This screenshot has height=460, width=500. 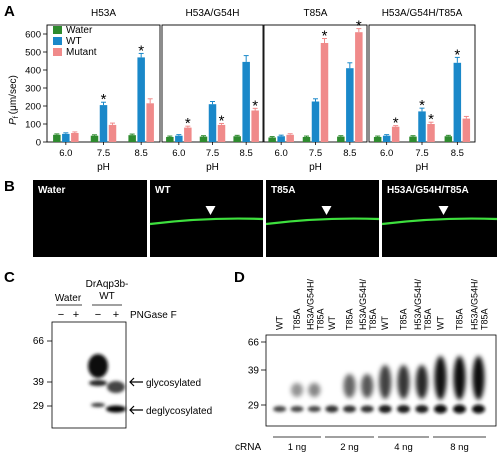 What do you see at coordinates (153, 315) in the screenshot?
I see `pngase-label: PNGase F` at bounding box center [153, 315].